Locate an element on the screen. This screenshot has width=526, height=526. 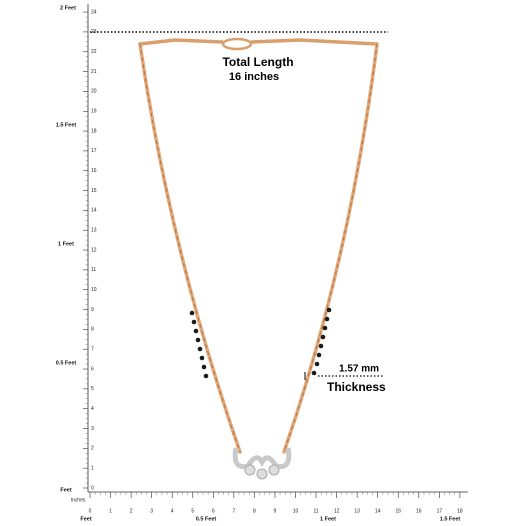
pendant is located at coordinates (262, 463).